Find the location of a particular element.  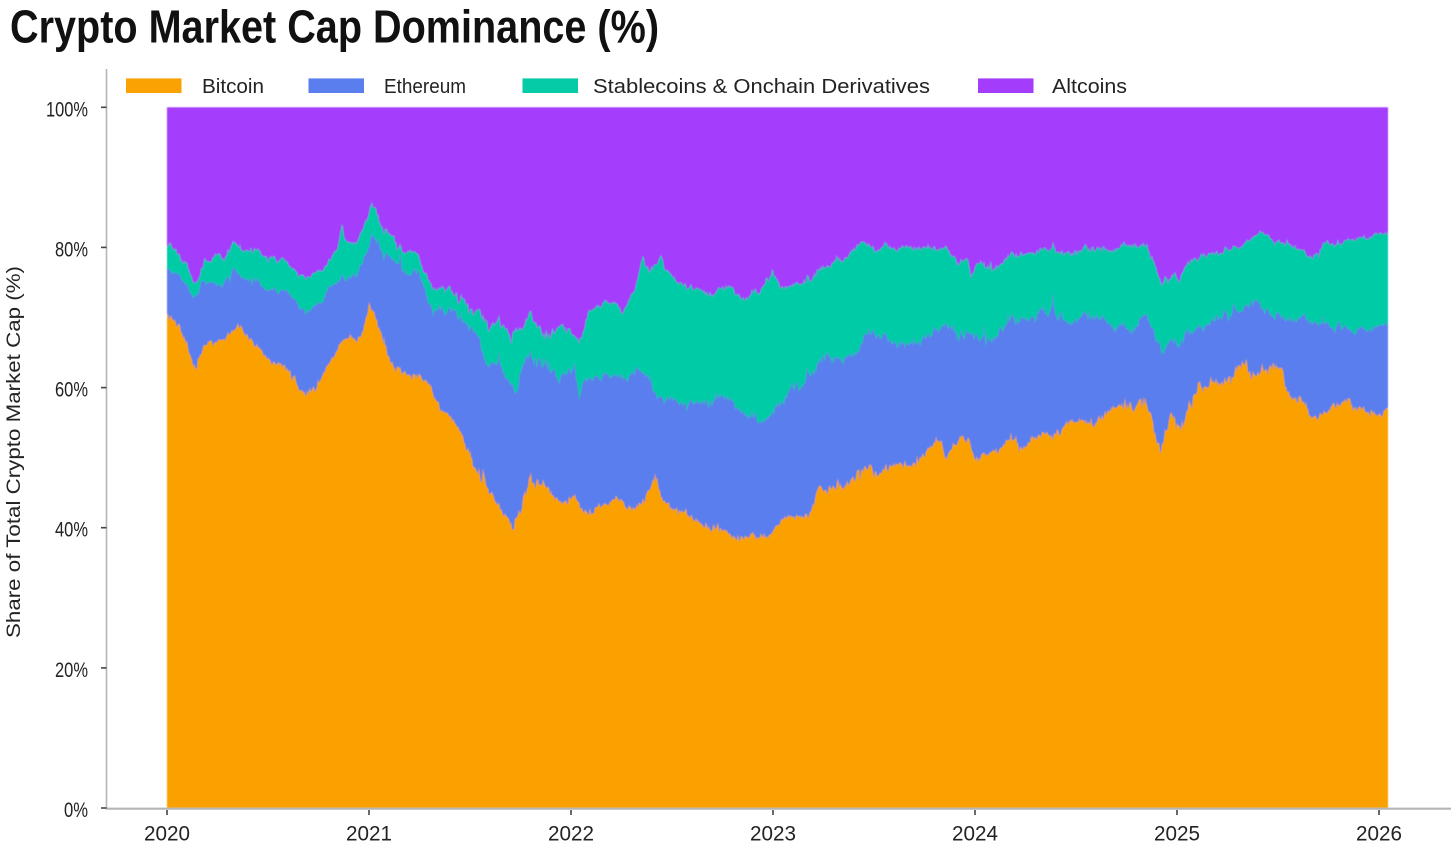

svg-text:Crypto Market Cap Dominance (%: Crypto Market Cap Dominance (%) is located at coordinates (334, 27).